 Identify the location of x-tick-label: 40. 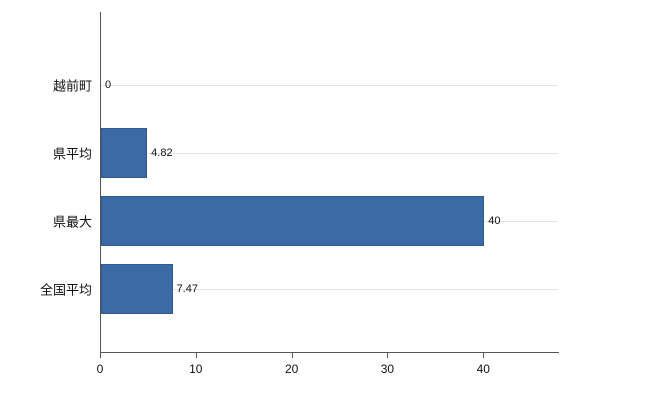
(483, 369).